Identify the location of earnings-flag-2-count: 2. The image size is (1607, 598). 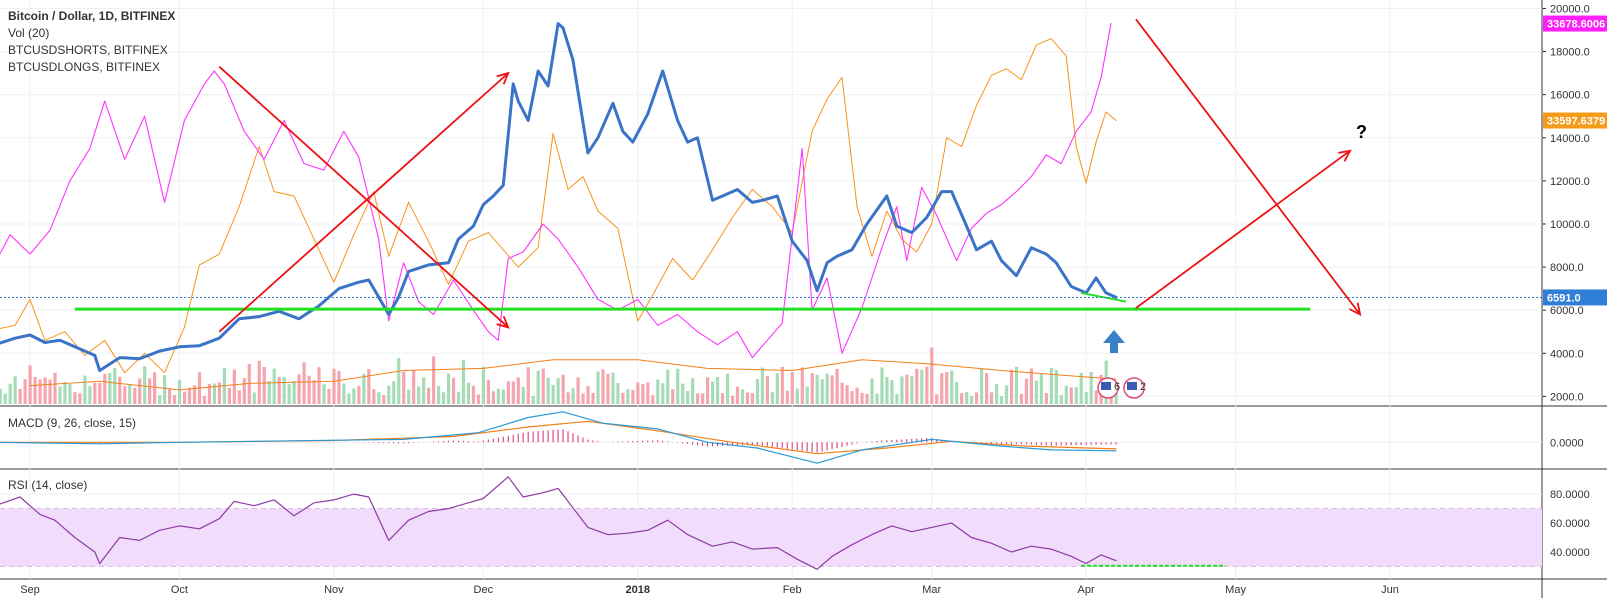
(1143, 387).